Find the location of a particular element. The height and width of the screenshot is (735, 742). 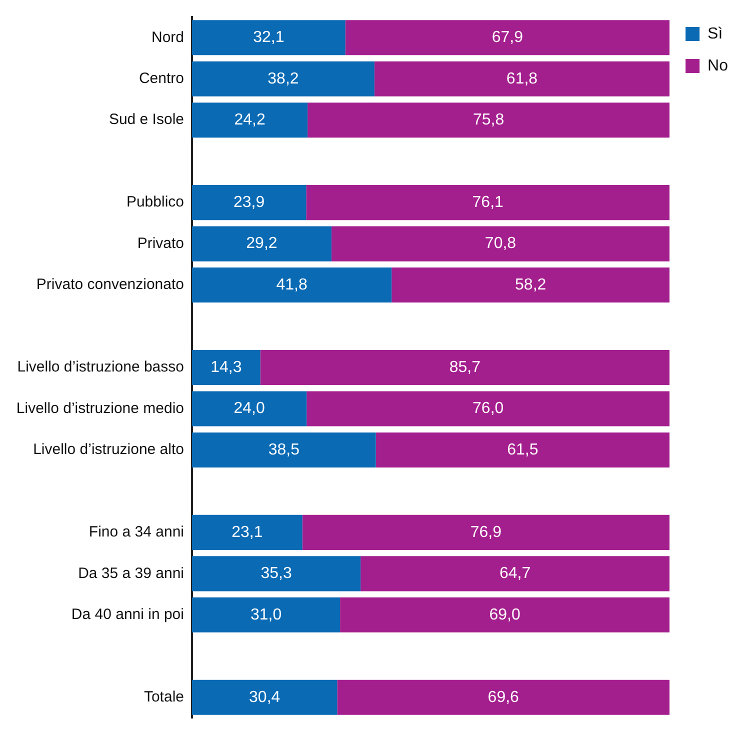

data-label: 75,8 is located at coordinates (488, 119).